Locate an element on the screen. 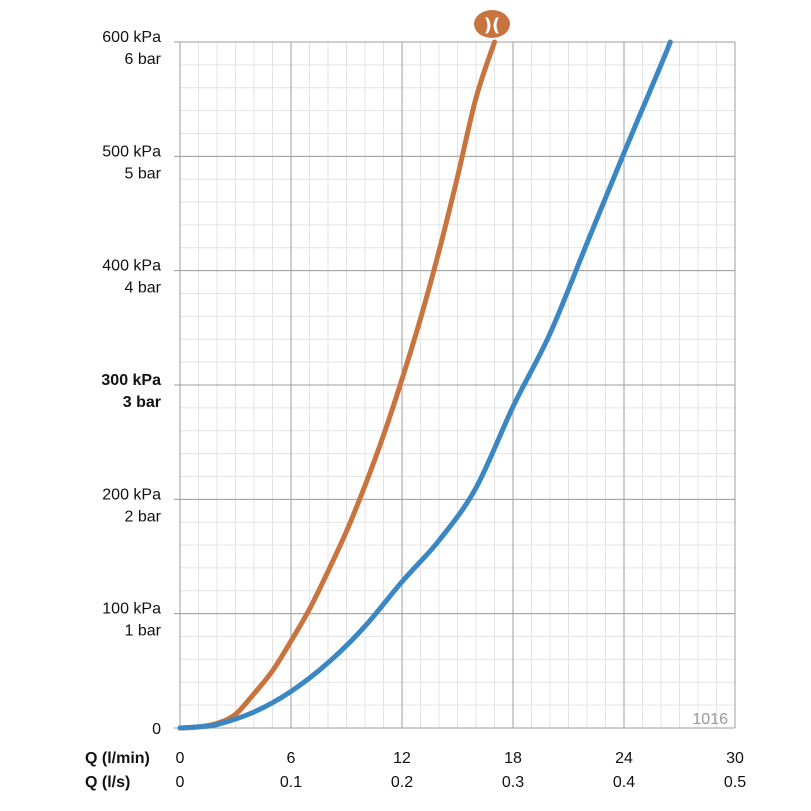 The image size is (811, 811). y-tick-label-kpa: 200 kPa is located at coordinates (131, 494).